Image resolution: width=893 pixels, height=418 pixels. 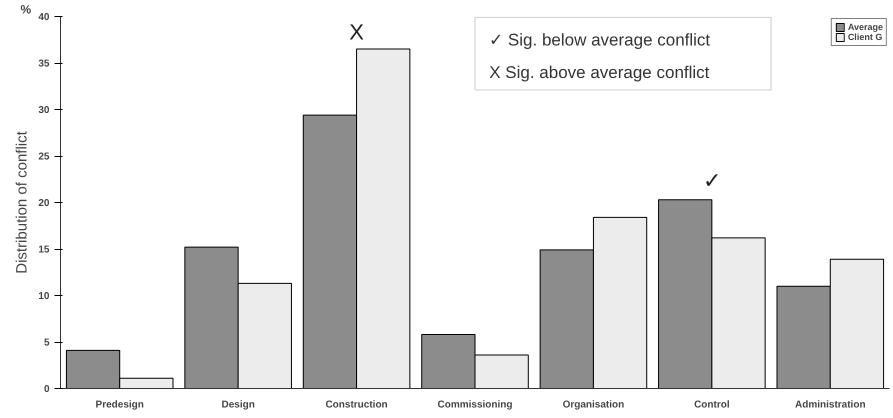 I want to click on x-tick-label: Control, so click(x=712, y=405).